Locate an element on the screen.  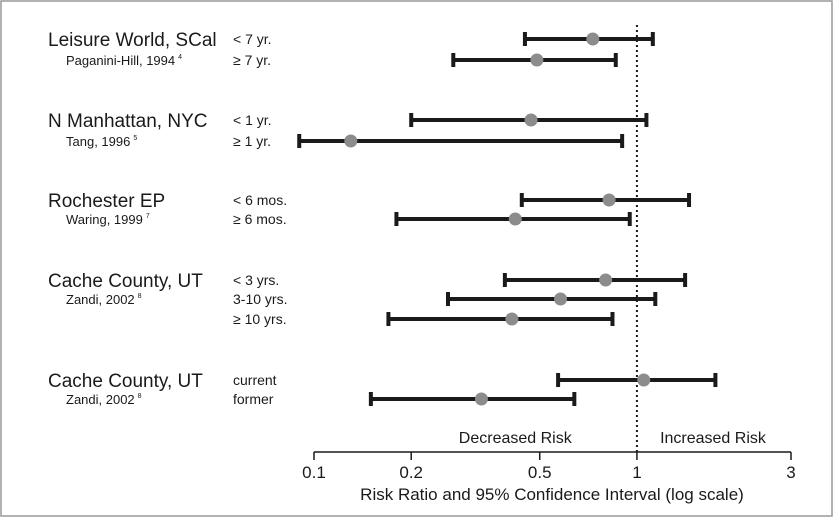
subgroup-label: ≥ 1 yr. is located at coordinates (252, 141).